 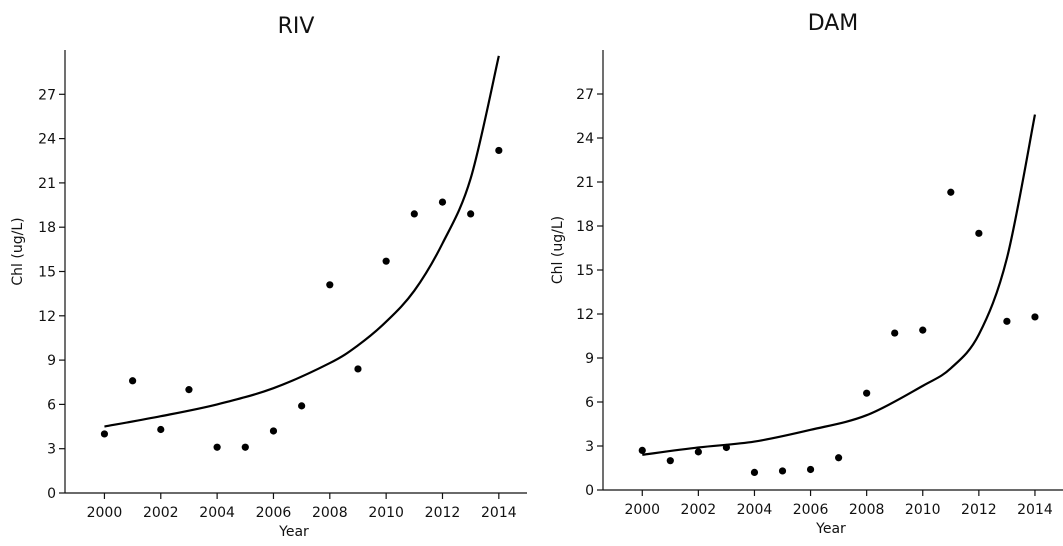 I want to click on chart-title: DAM, so click(x=833, y=23).